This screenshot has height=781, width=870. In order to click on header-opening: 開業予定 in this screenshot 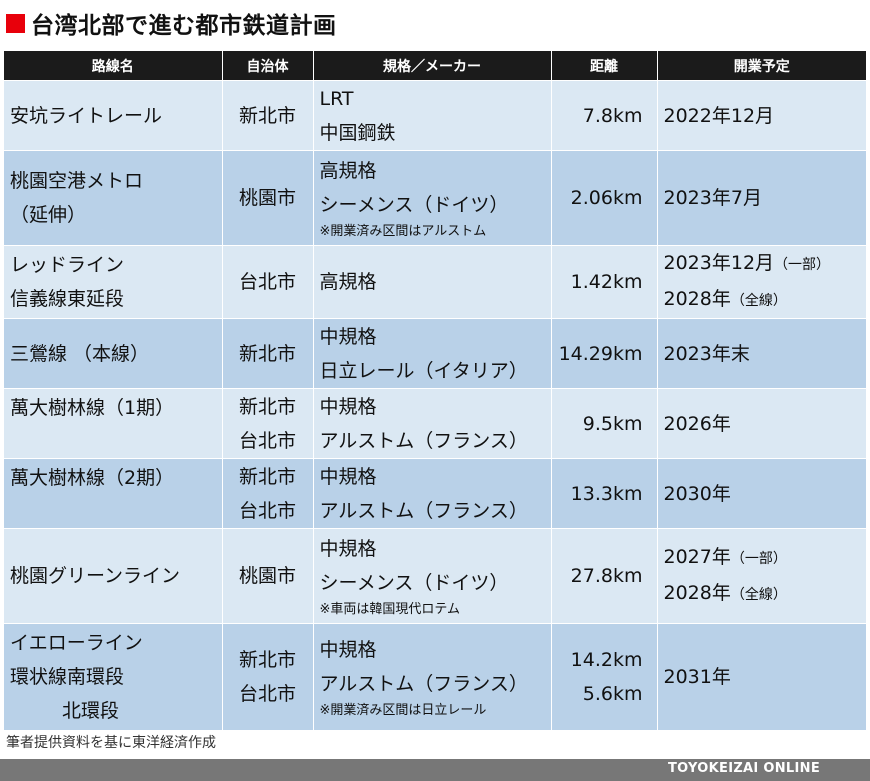, I will do `click(761, 66)`.